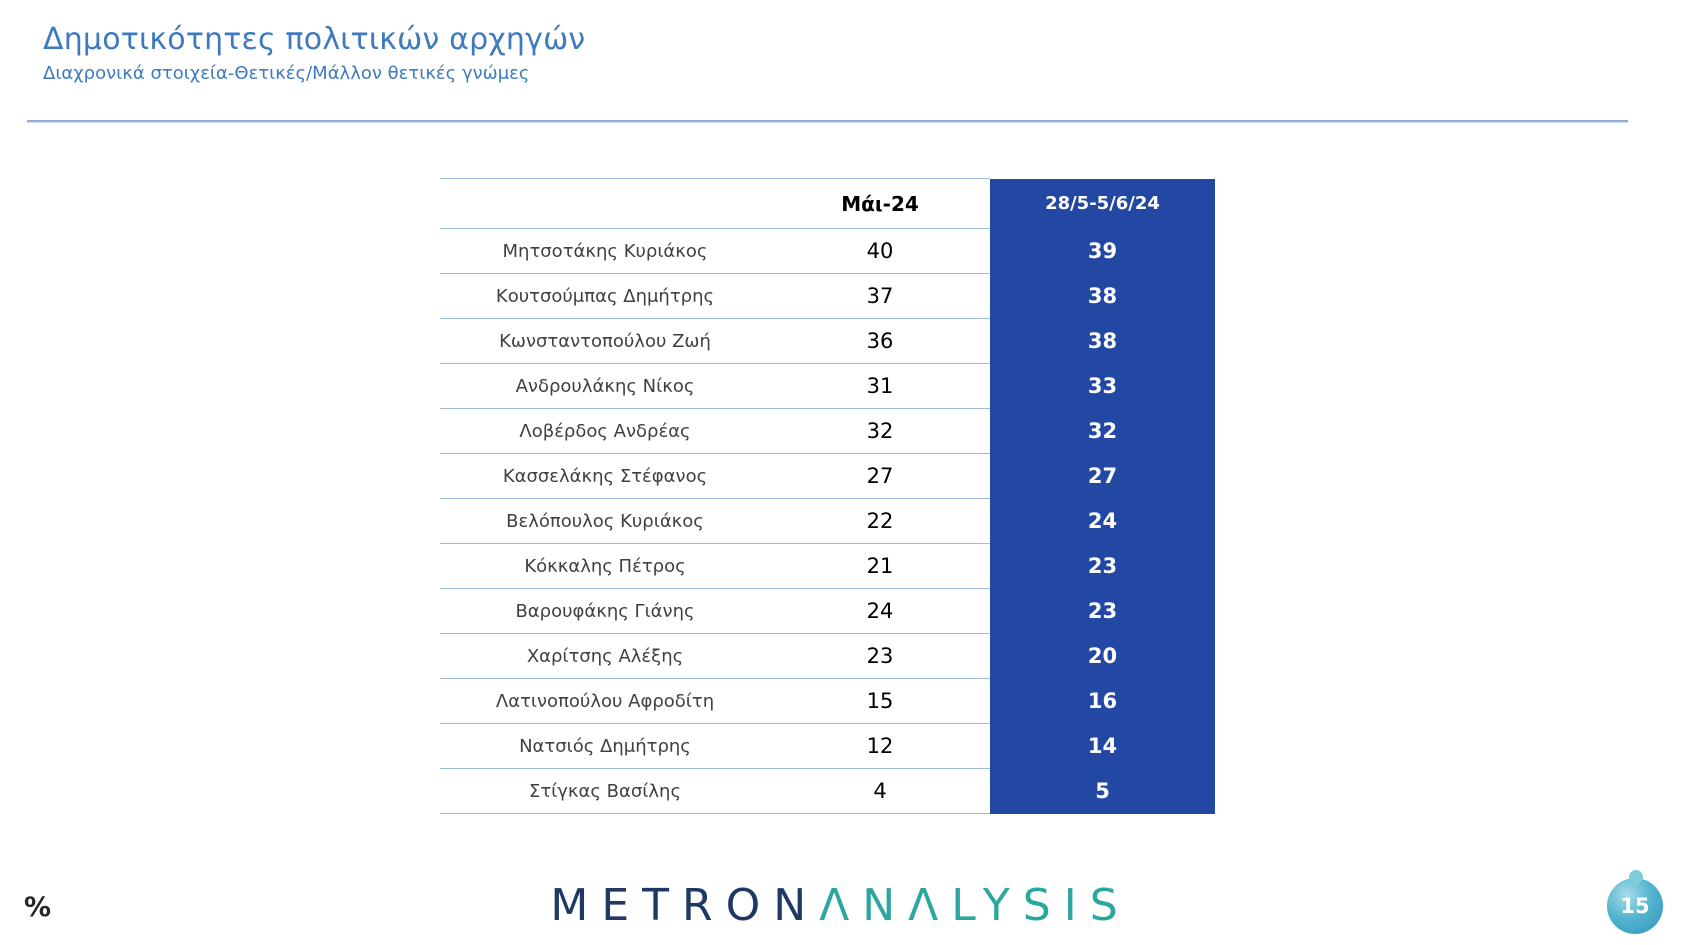 This screenshot has width=1681, height=945. I want to click on value-latest: 16, so click(1102, 701).